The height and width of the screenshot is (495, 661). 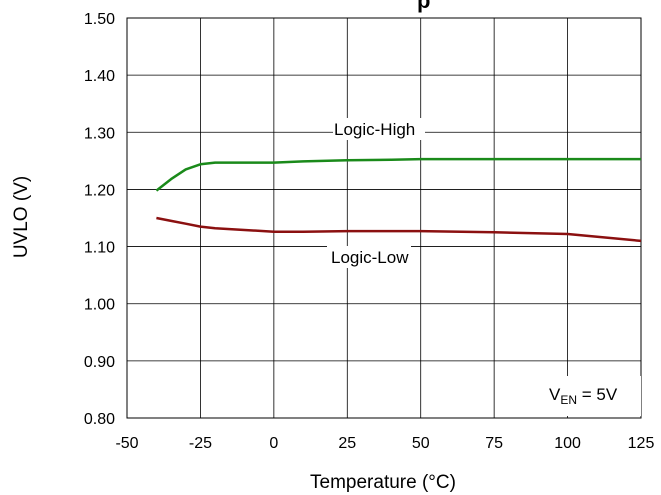 What do you see at coordinates (641, 443) in the screenshot?
I see `x-tick-label: 125` at bounding box center [641, 443].